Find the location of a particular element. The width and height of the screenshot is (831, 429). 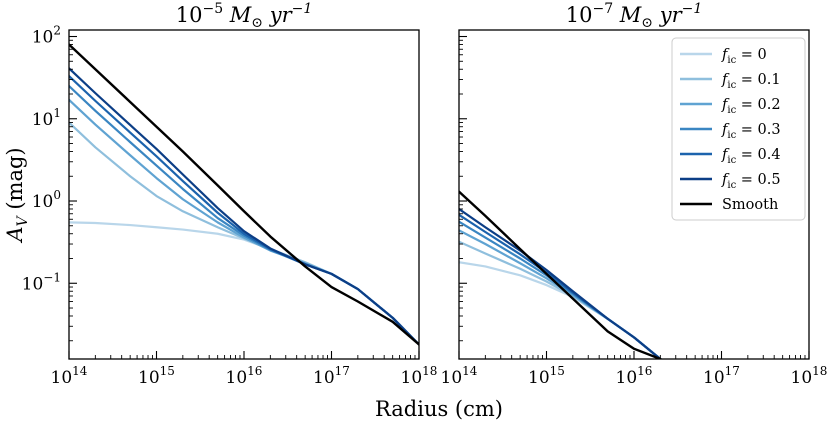

legend-label: Smooth is located at coordinates (750, 205).